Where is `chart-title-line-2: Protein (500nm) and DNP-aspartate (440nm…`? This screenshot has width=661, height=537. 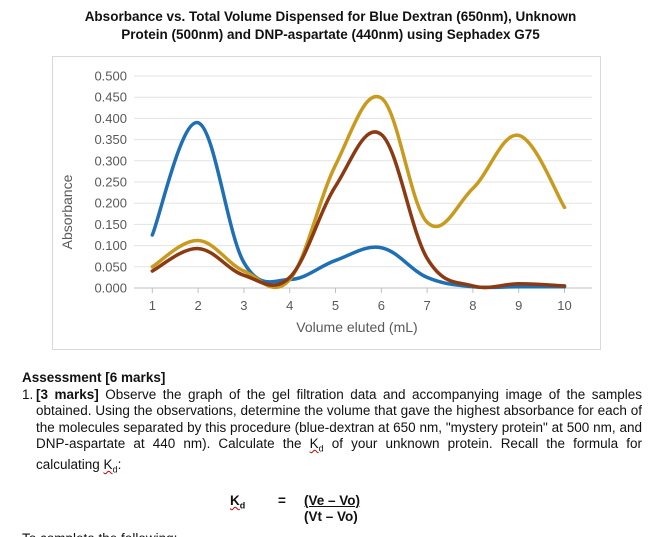 chart-title-line-2: Protein (500nm) and DNP-aspartate (440nm… is located at coordinates (330, 34).